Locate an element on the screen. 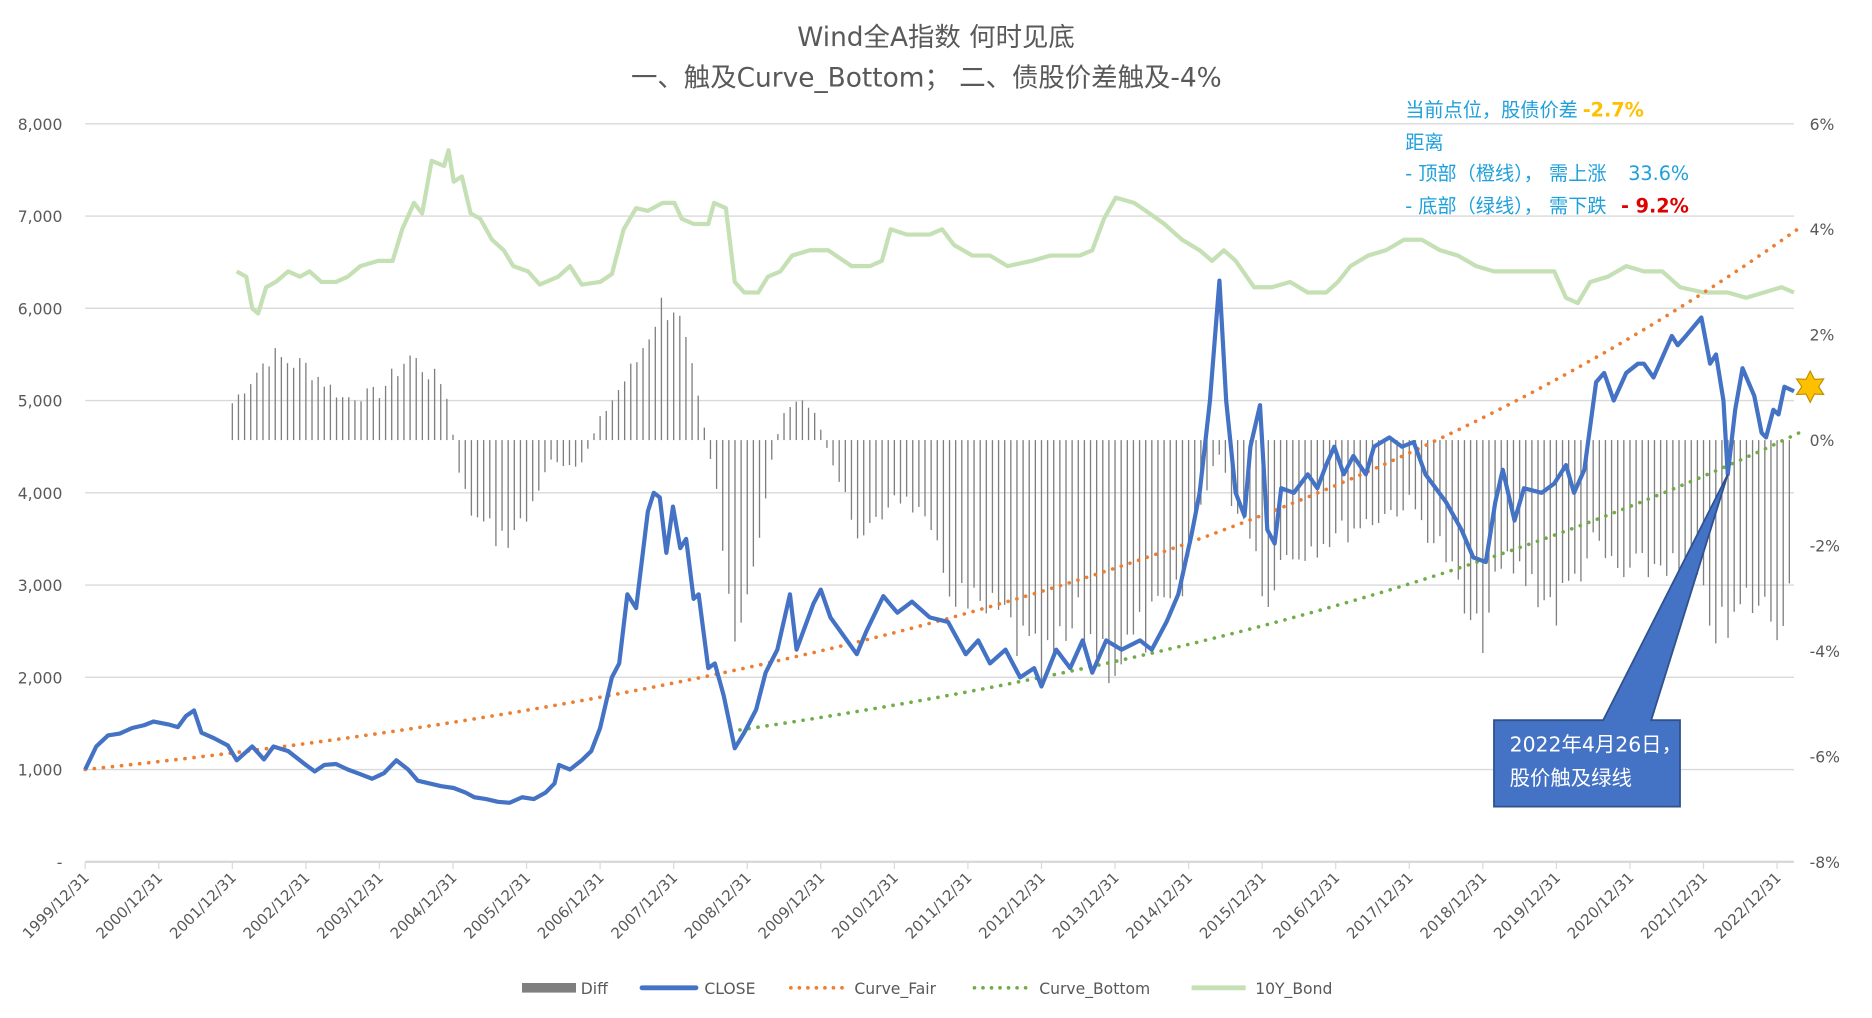  right-tick-label: 6% is located at coordinates (1822, 125).